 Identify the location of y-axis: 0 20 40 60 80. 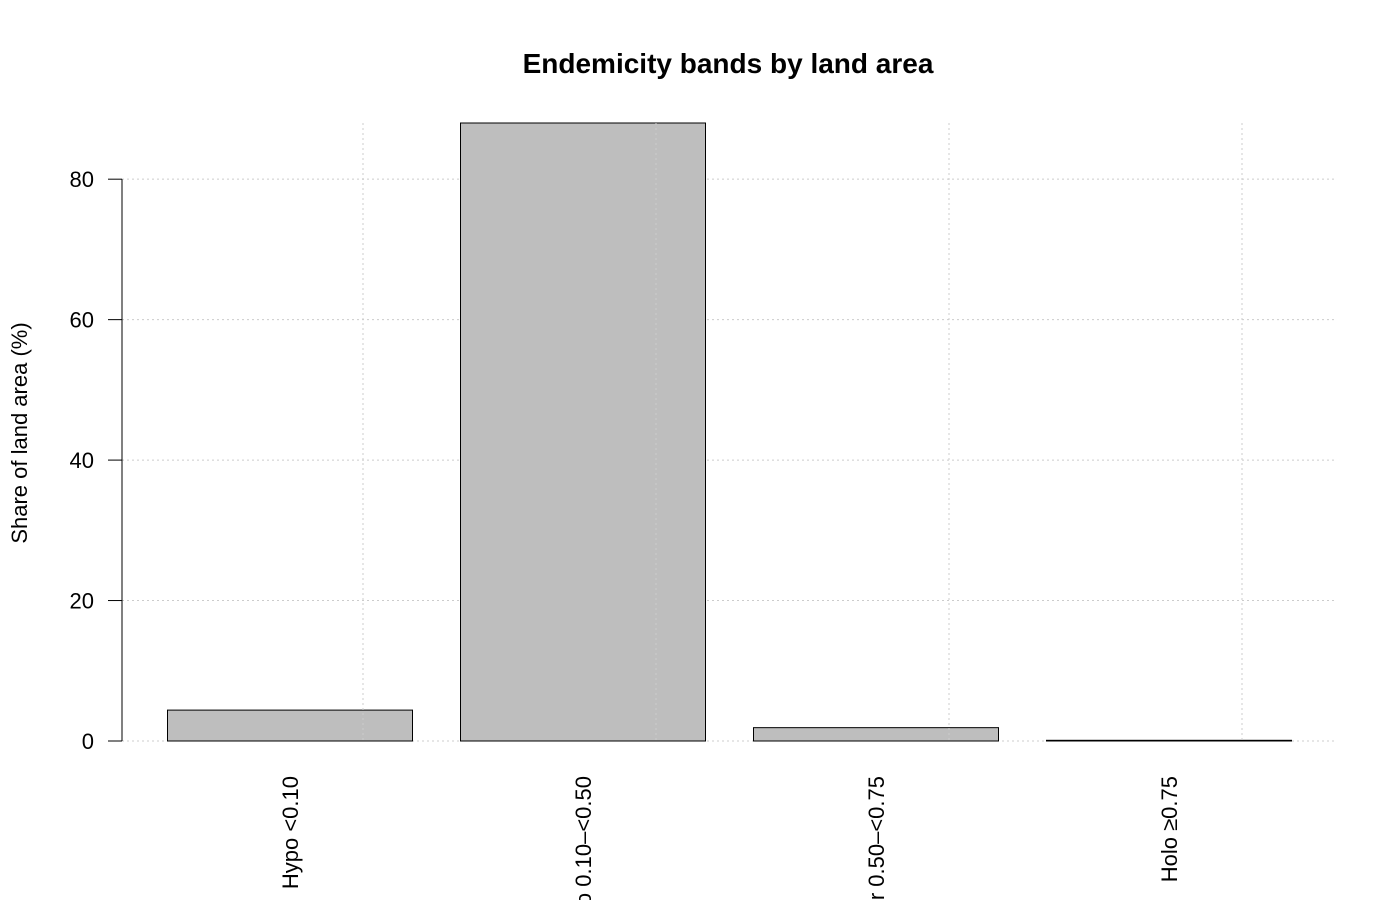
(96, 460).